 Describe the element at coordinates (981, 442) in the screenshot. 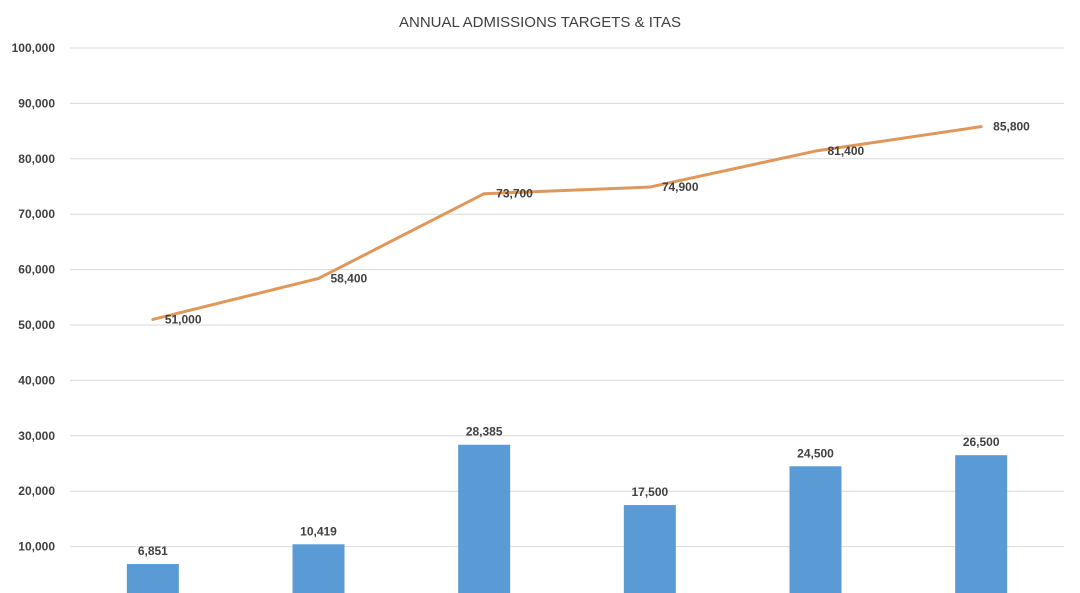

I see `bar-data-label: 26,500` at that location.